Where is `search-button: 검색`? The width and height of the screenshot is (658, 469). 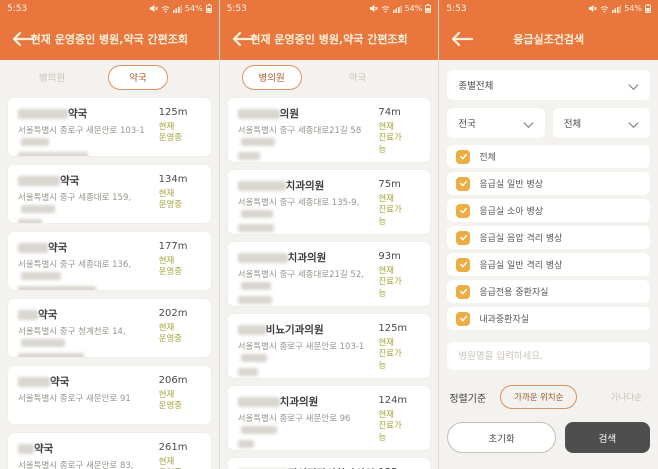 search-button: 검색 is located at coordinates (607, 437).